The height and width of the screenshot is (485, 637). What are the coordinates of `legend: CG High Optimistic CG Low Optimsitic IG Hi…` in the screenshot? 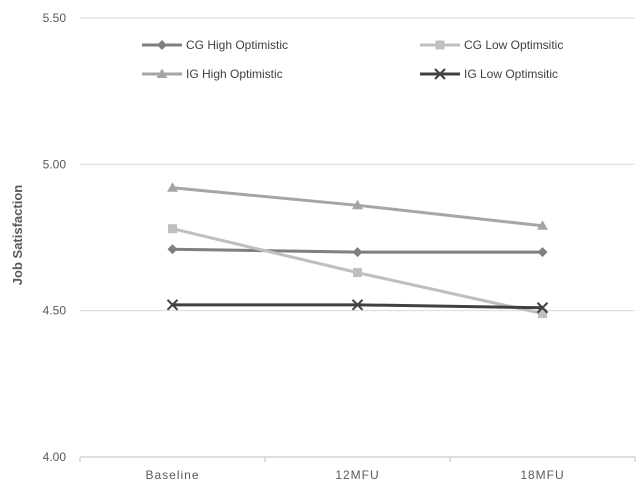 It's located at (352, 59).